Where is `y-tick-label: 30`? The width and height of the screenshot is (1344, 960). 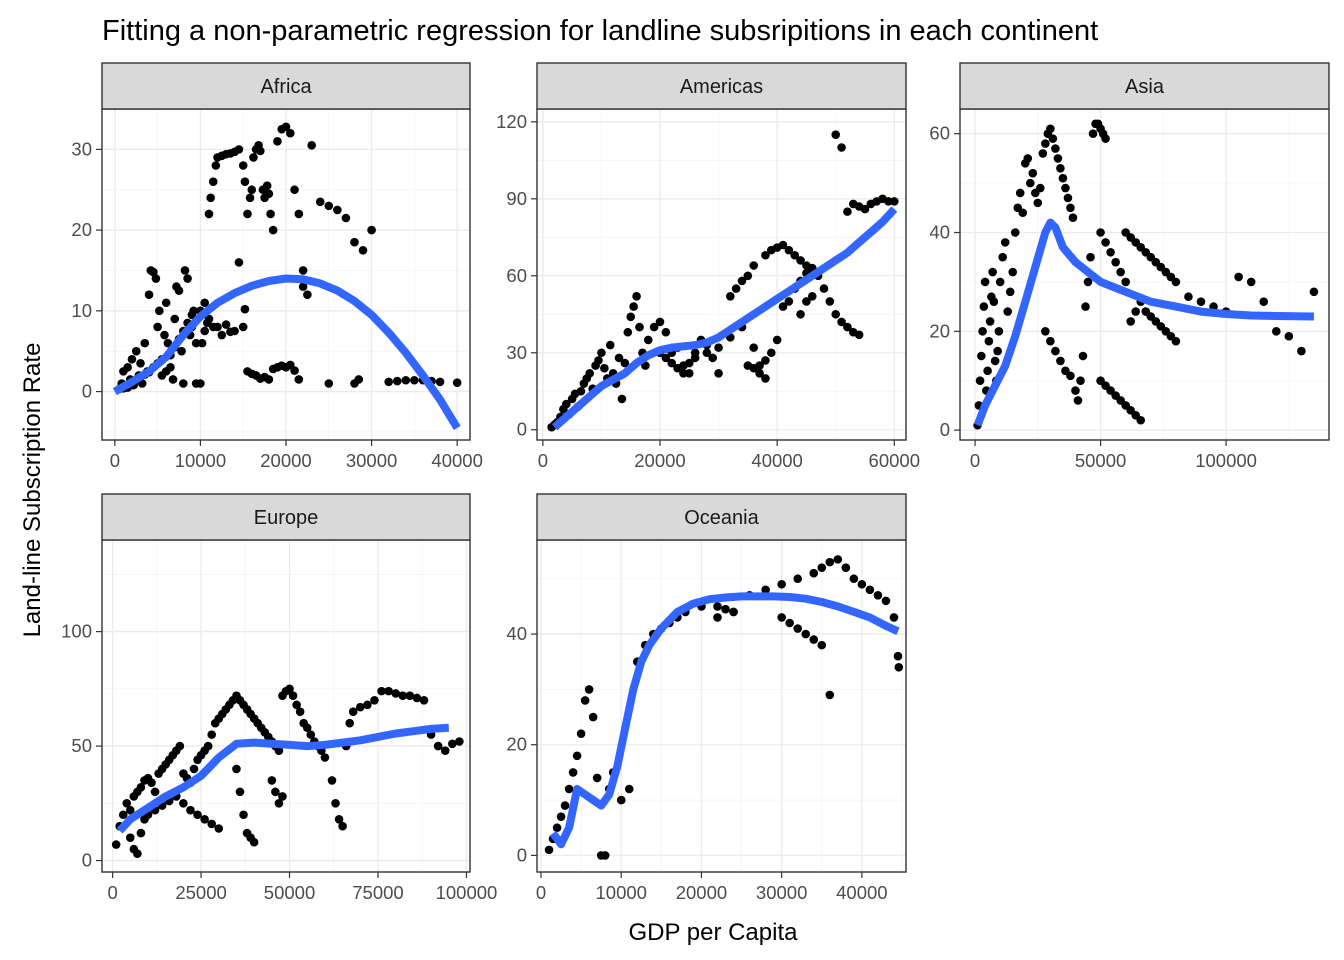 y-tick-label: 30 is located at coordinates (516, 352).